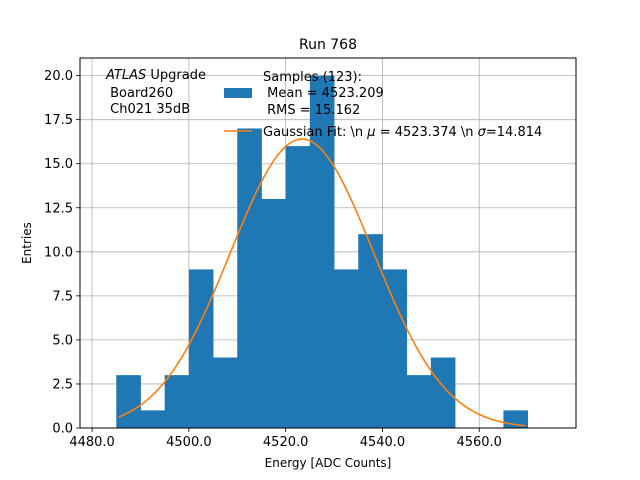 This screenshot has width=640, height=480. Describe the element at coordinates (62, 340) in the screenshot. I see `y-tick-label: 5.0` at that location.